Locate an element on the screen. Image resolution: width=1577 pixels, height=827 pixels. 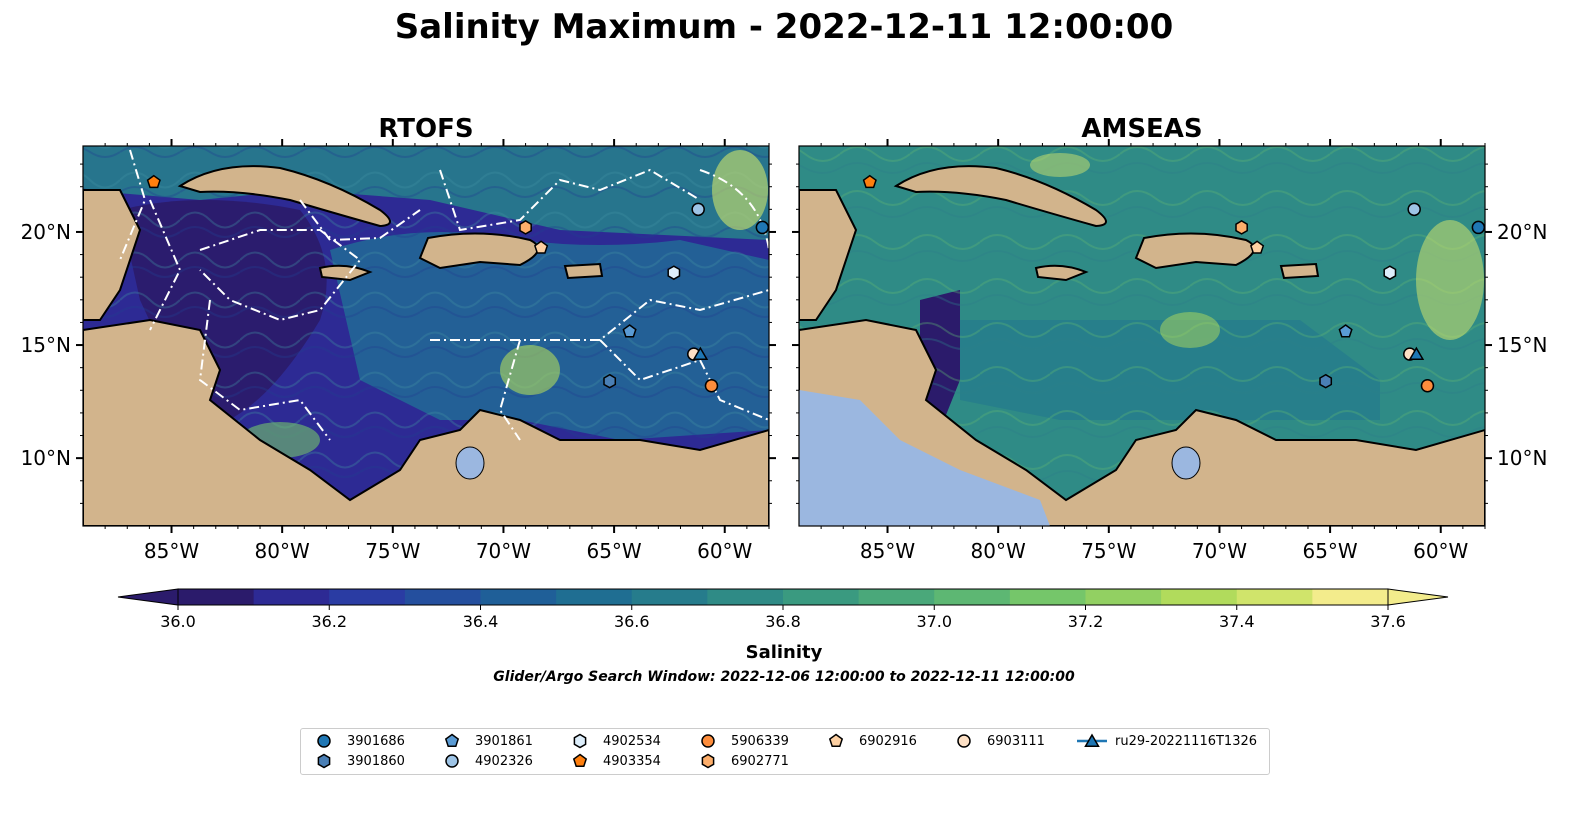
legend-item: 4902326 is located at coordinates (485, 761).